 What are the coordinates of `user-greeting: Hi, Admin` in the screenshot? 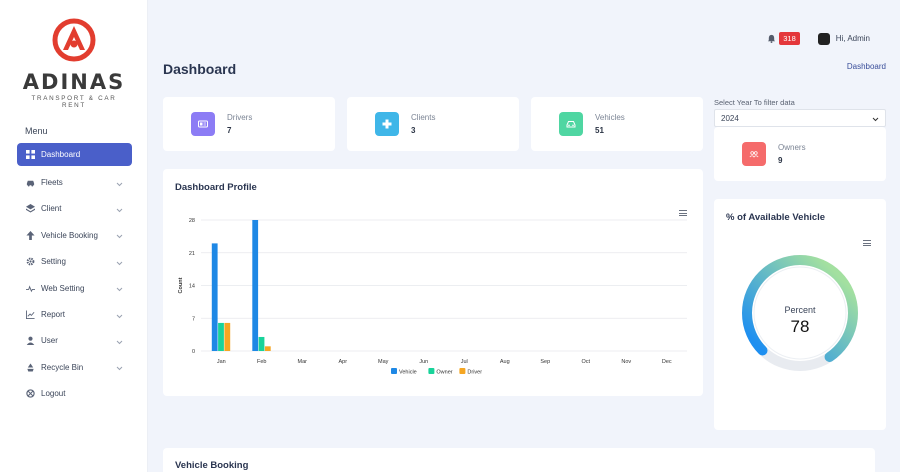 It's located at (852, 38).